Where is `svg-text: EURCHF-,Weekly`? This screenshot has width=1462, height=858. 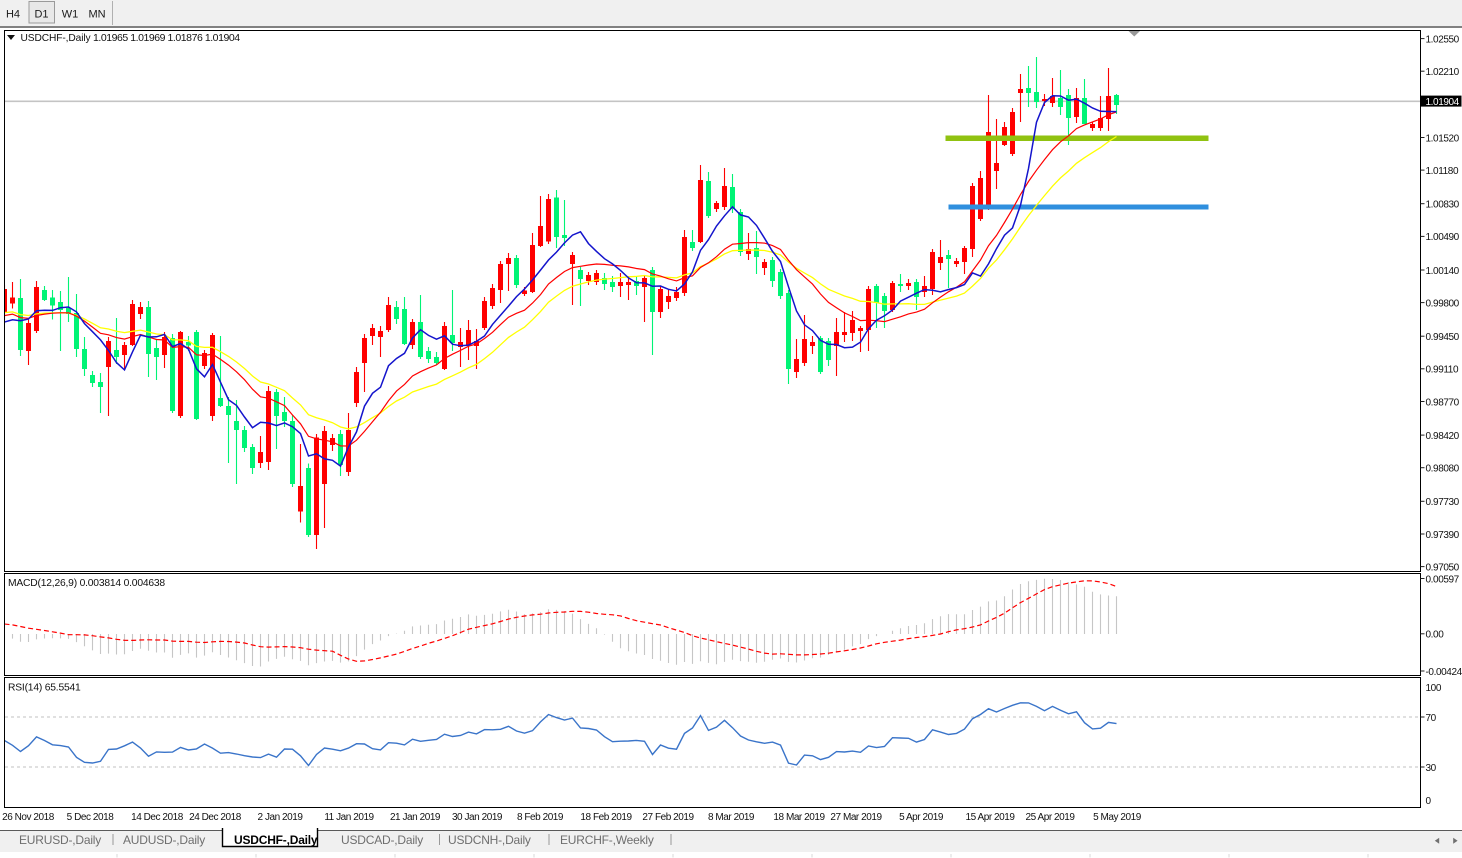 svg-text: EURCHF-,Weekly is located at coordinates (607, 840).